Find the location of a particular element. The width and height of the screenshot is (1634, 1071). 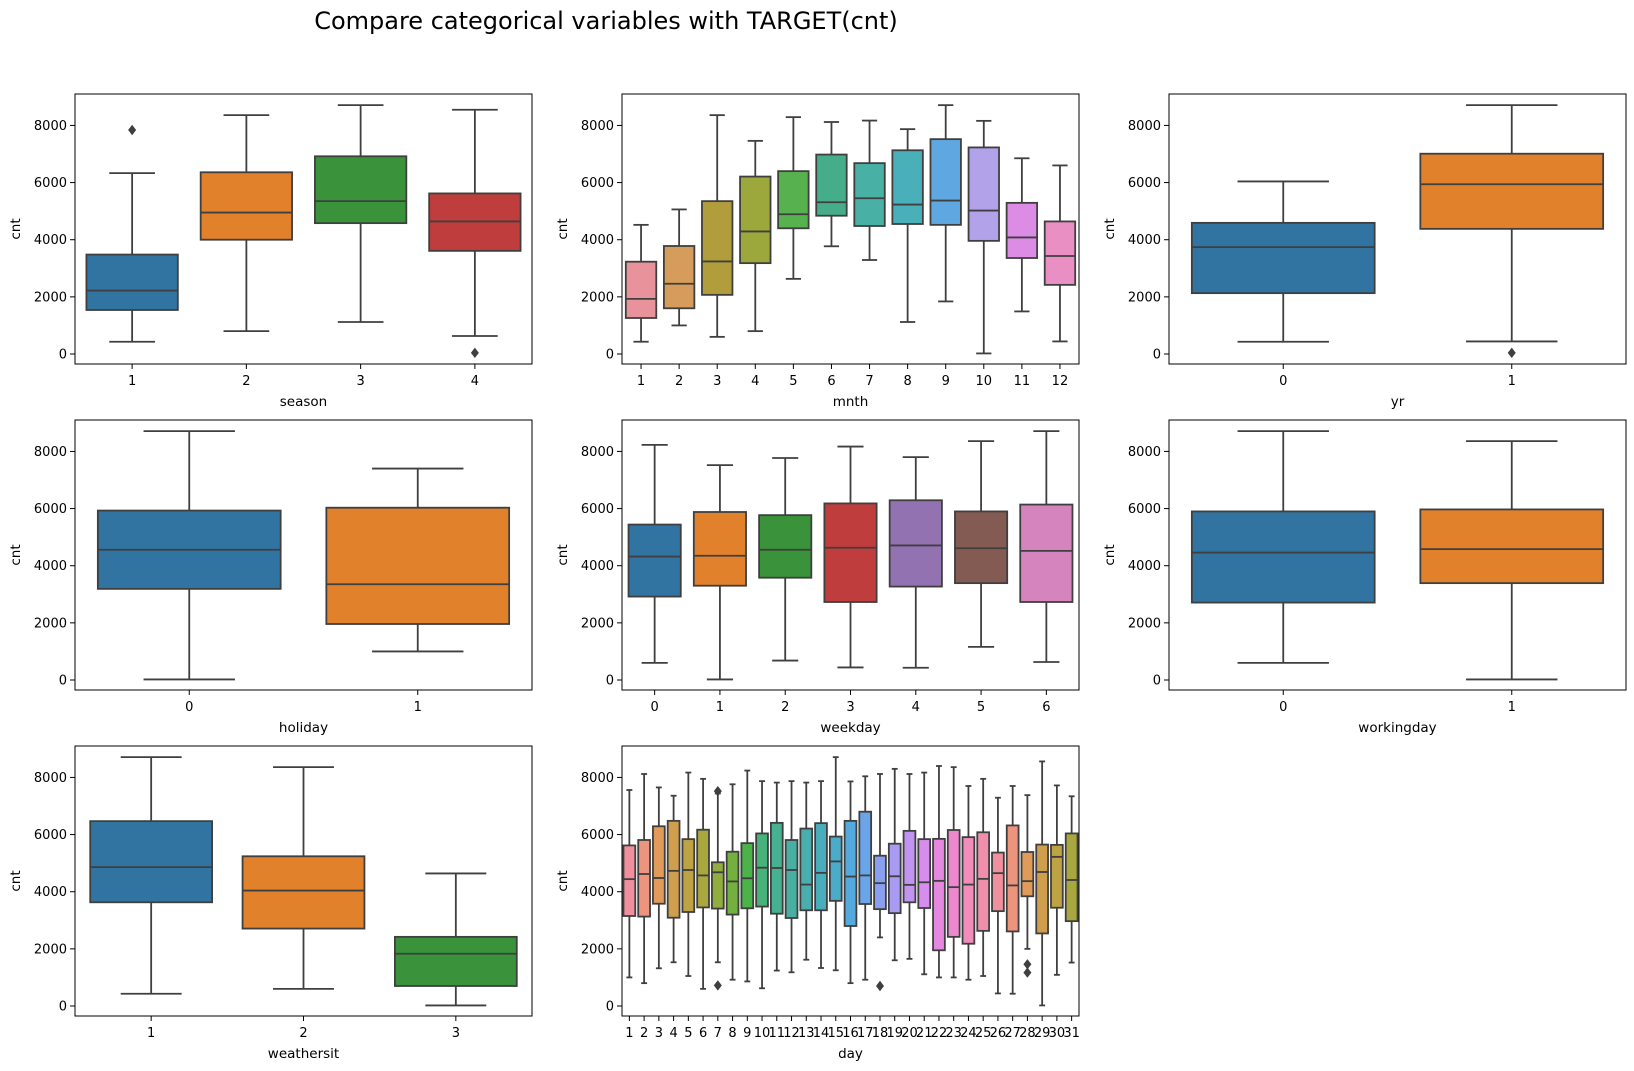

x-tick-label: 14 is located at coordinates (821, 1033).